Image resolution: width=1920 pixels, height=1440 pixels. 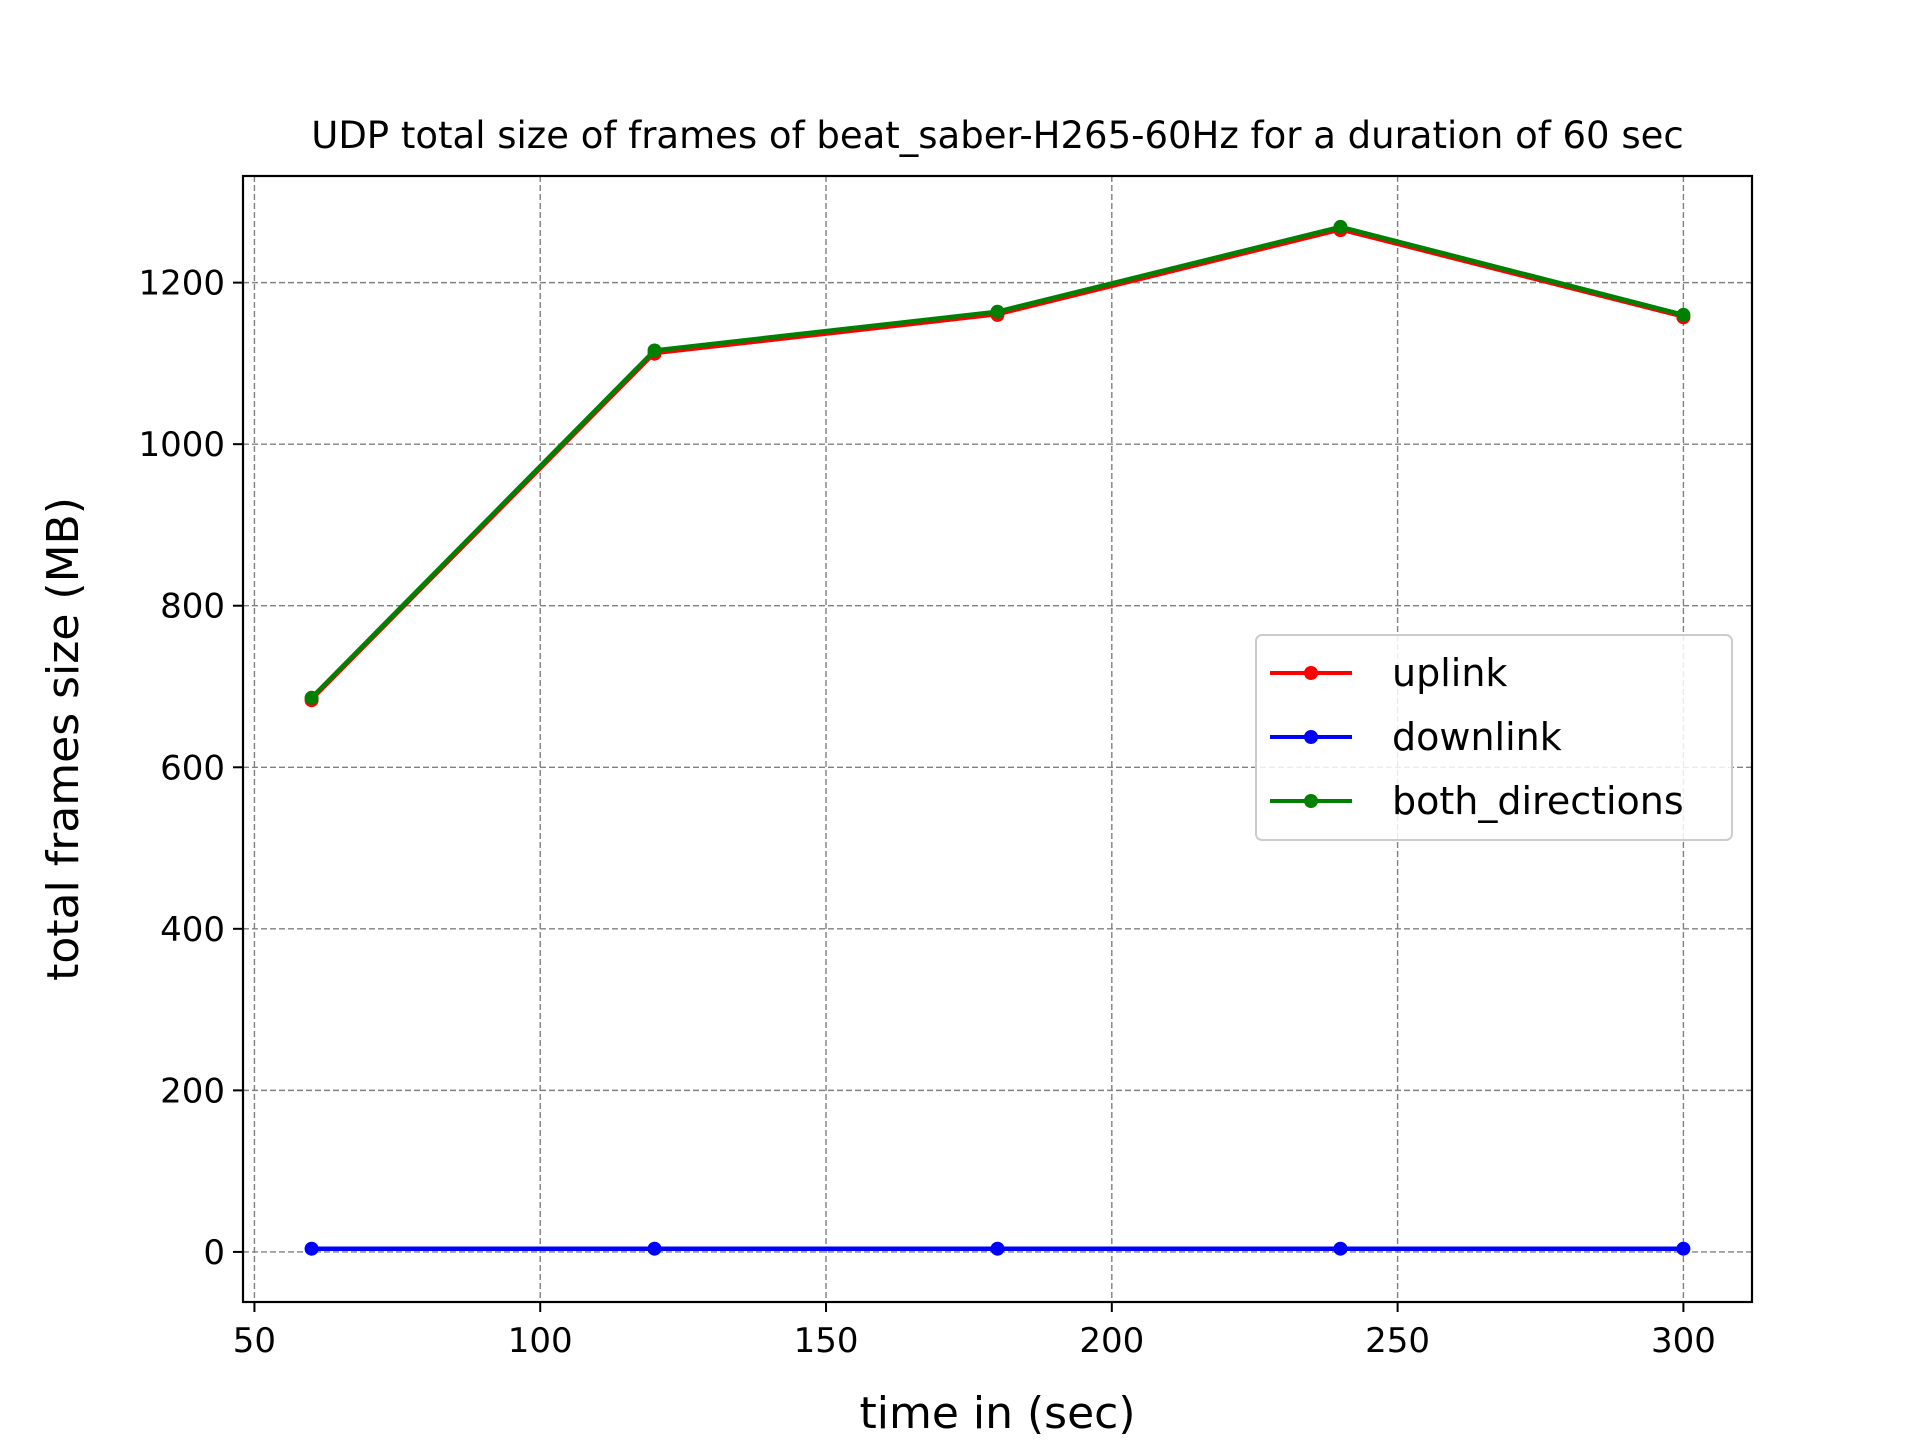 I want to click on x-tick-label: 300, so click(x=1683, y=1341).